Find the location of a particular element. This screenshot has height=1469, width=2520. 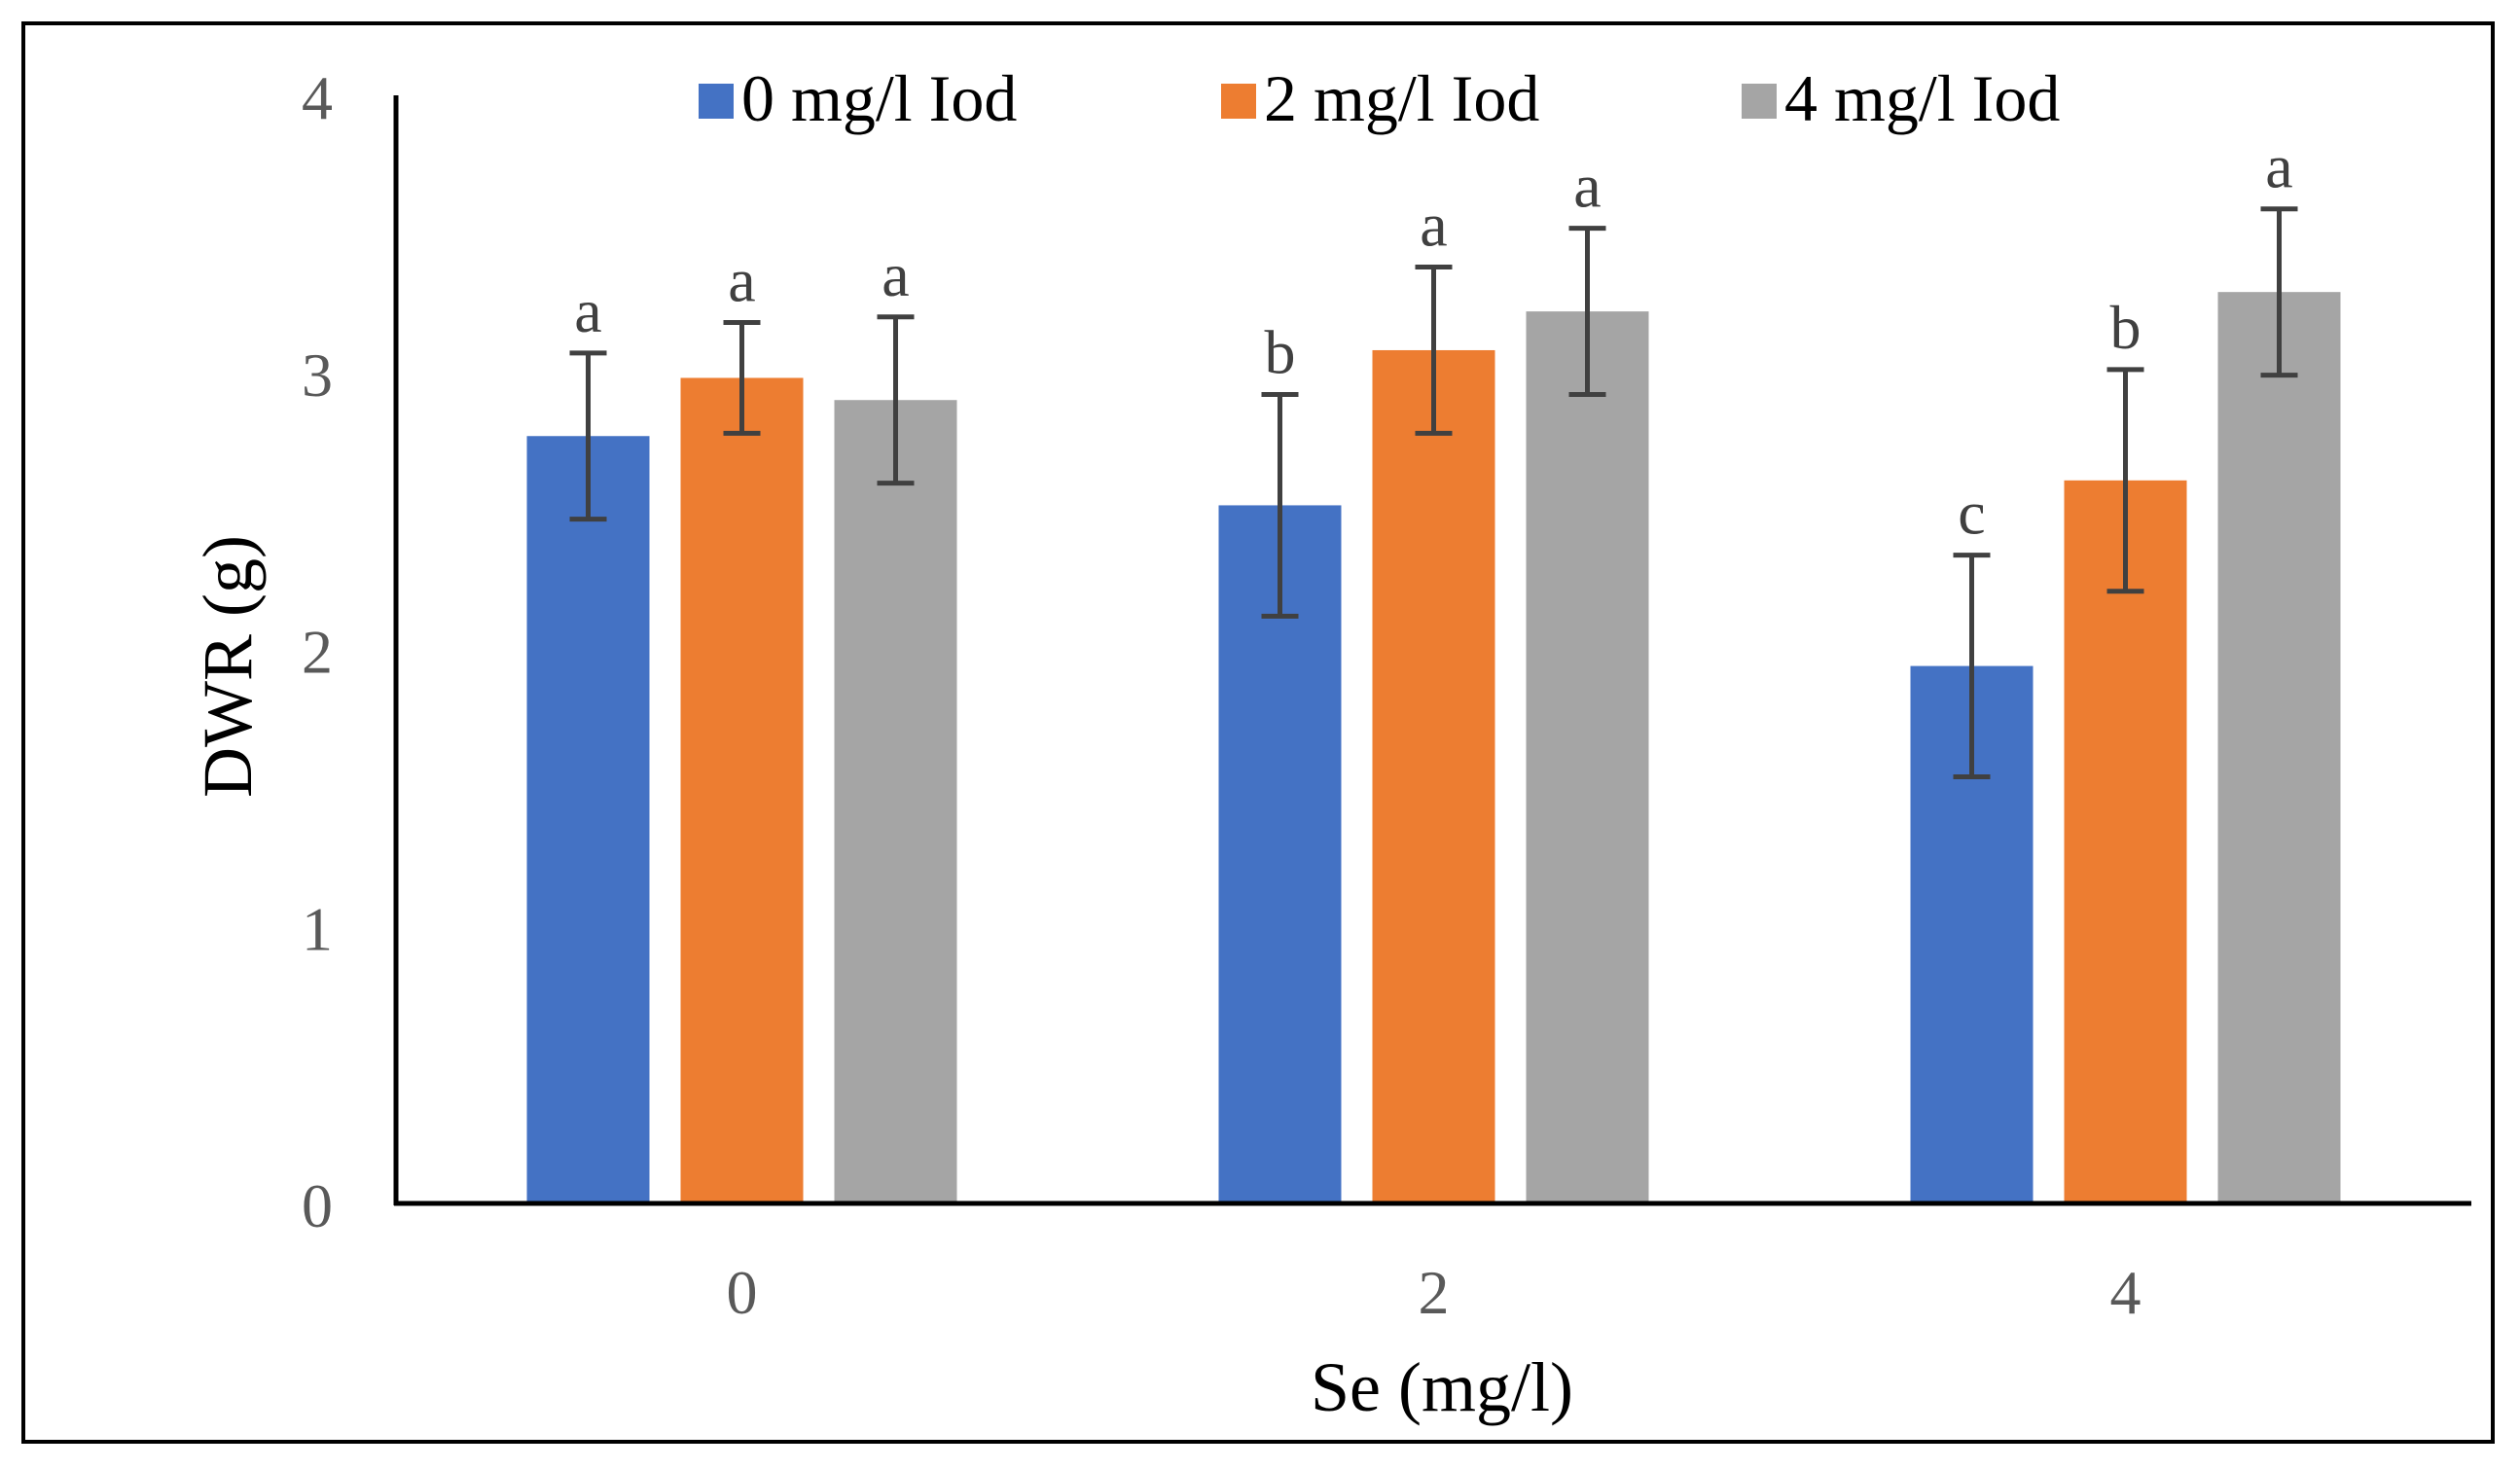

x-axis-label: Se (mg/l) is located at coordinates (1442, 1387).